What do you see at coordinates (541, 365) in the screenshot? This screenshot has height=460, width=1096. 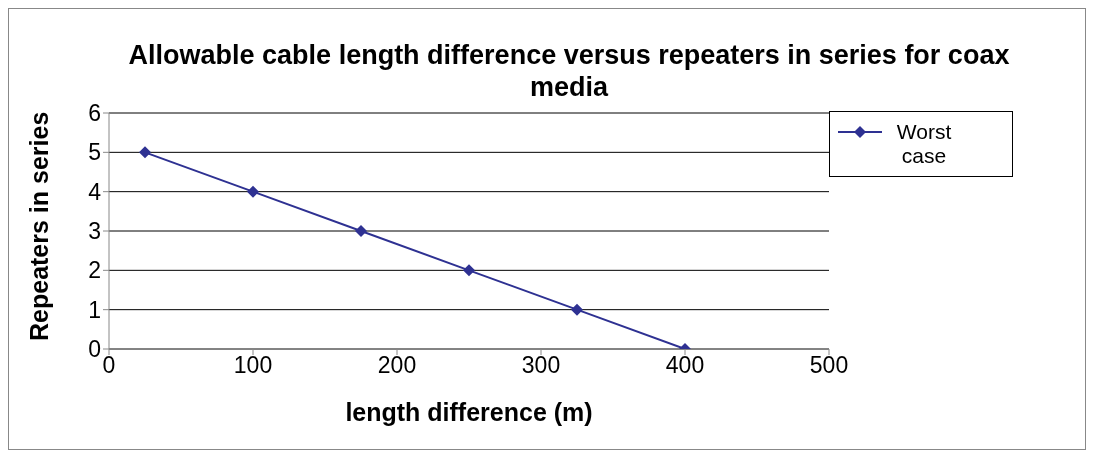 I see `x-tick-label: 300` at bounding box center [541, 365].